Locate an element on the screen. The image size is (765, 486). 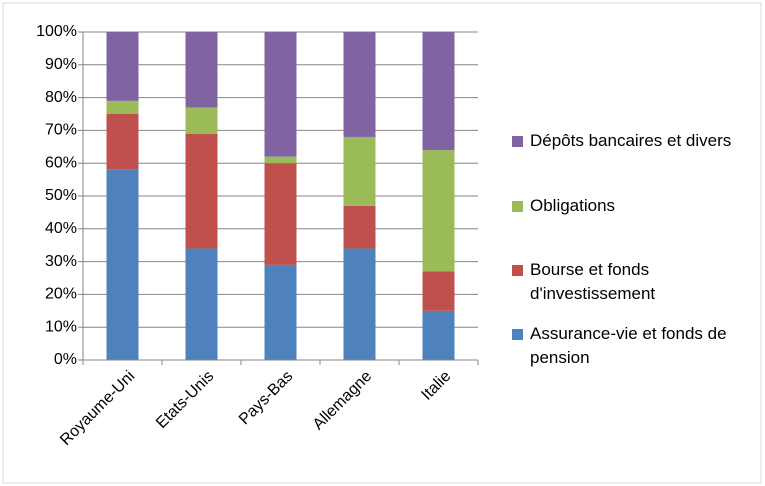
x-tick-label: Royaume-Uni is located at coordinates (97, 408).